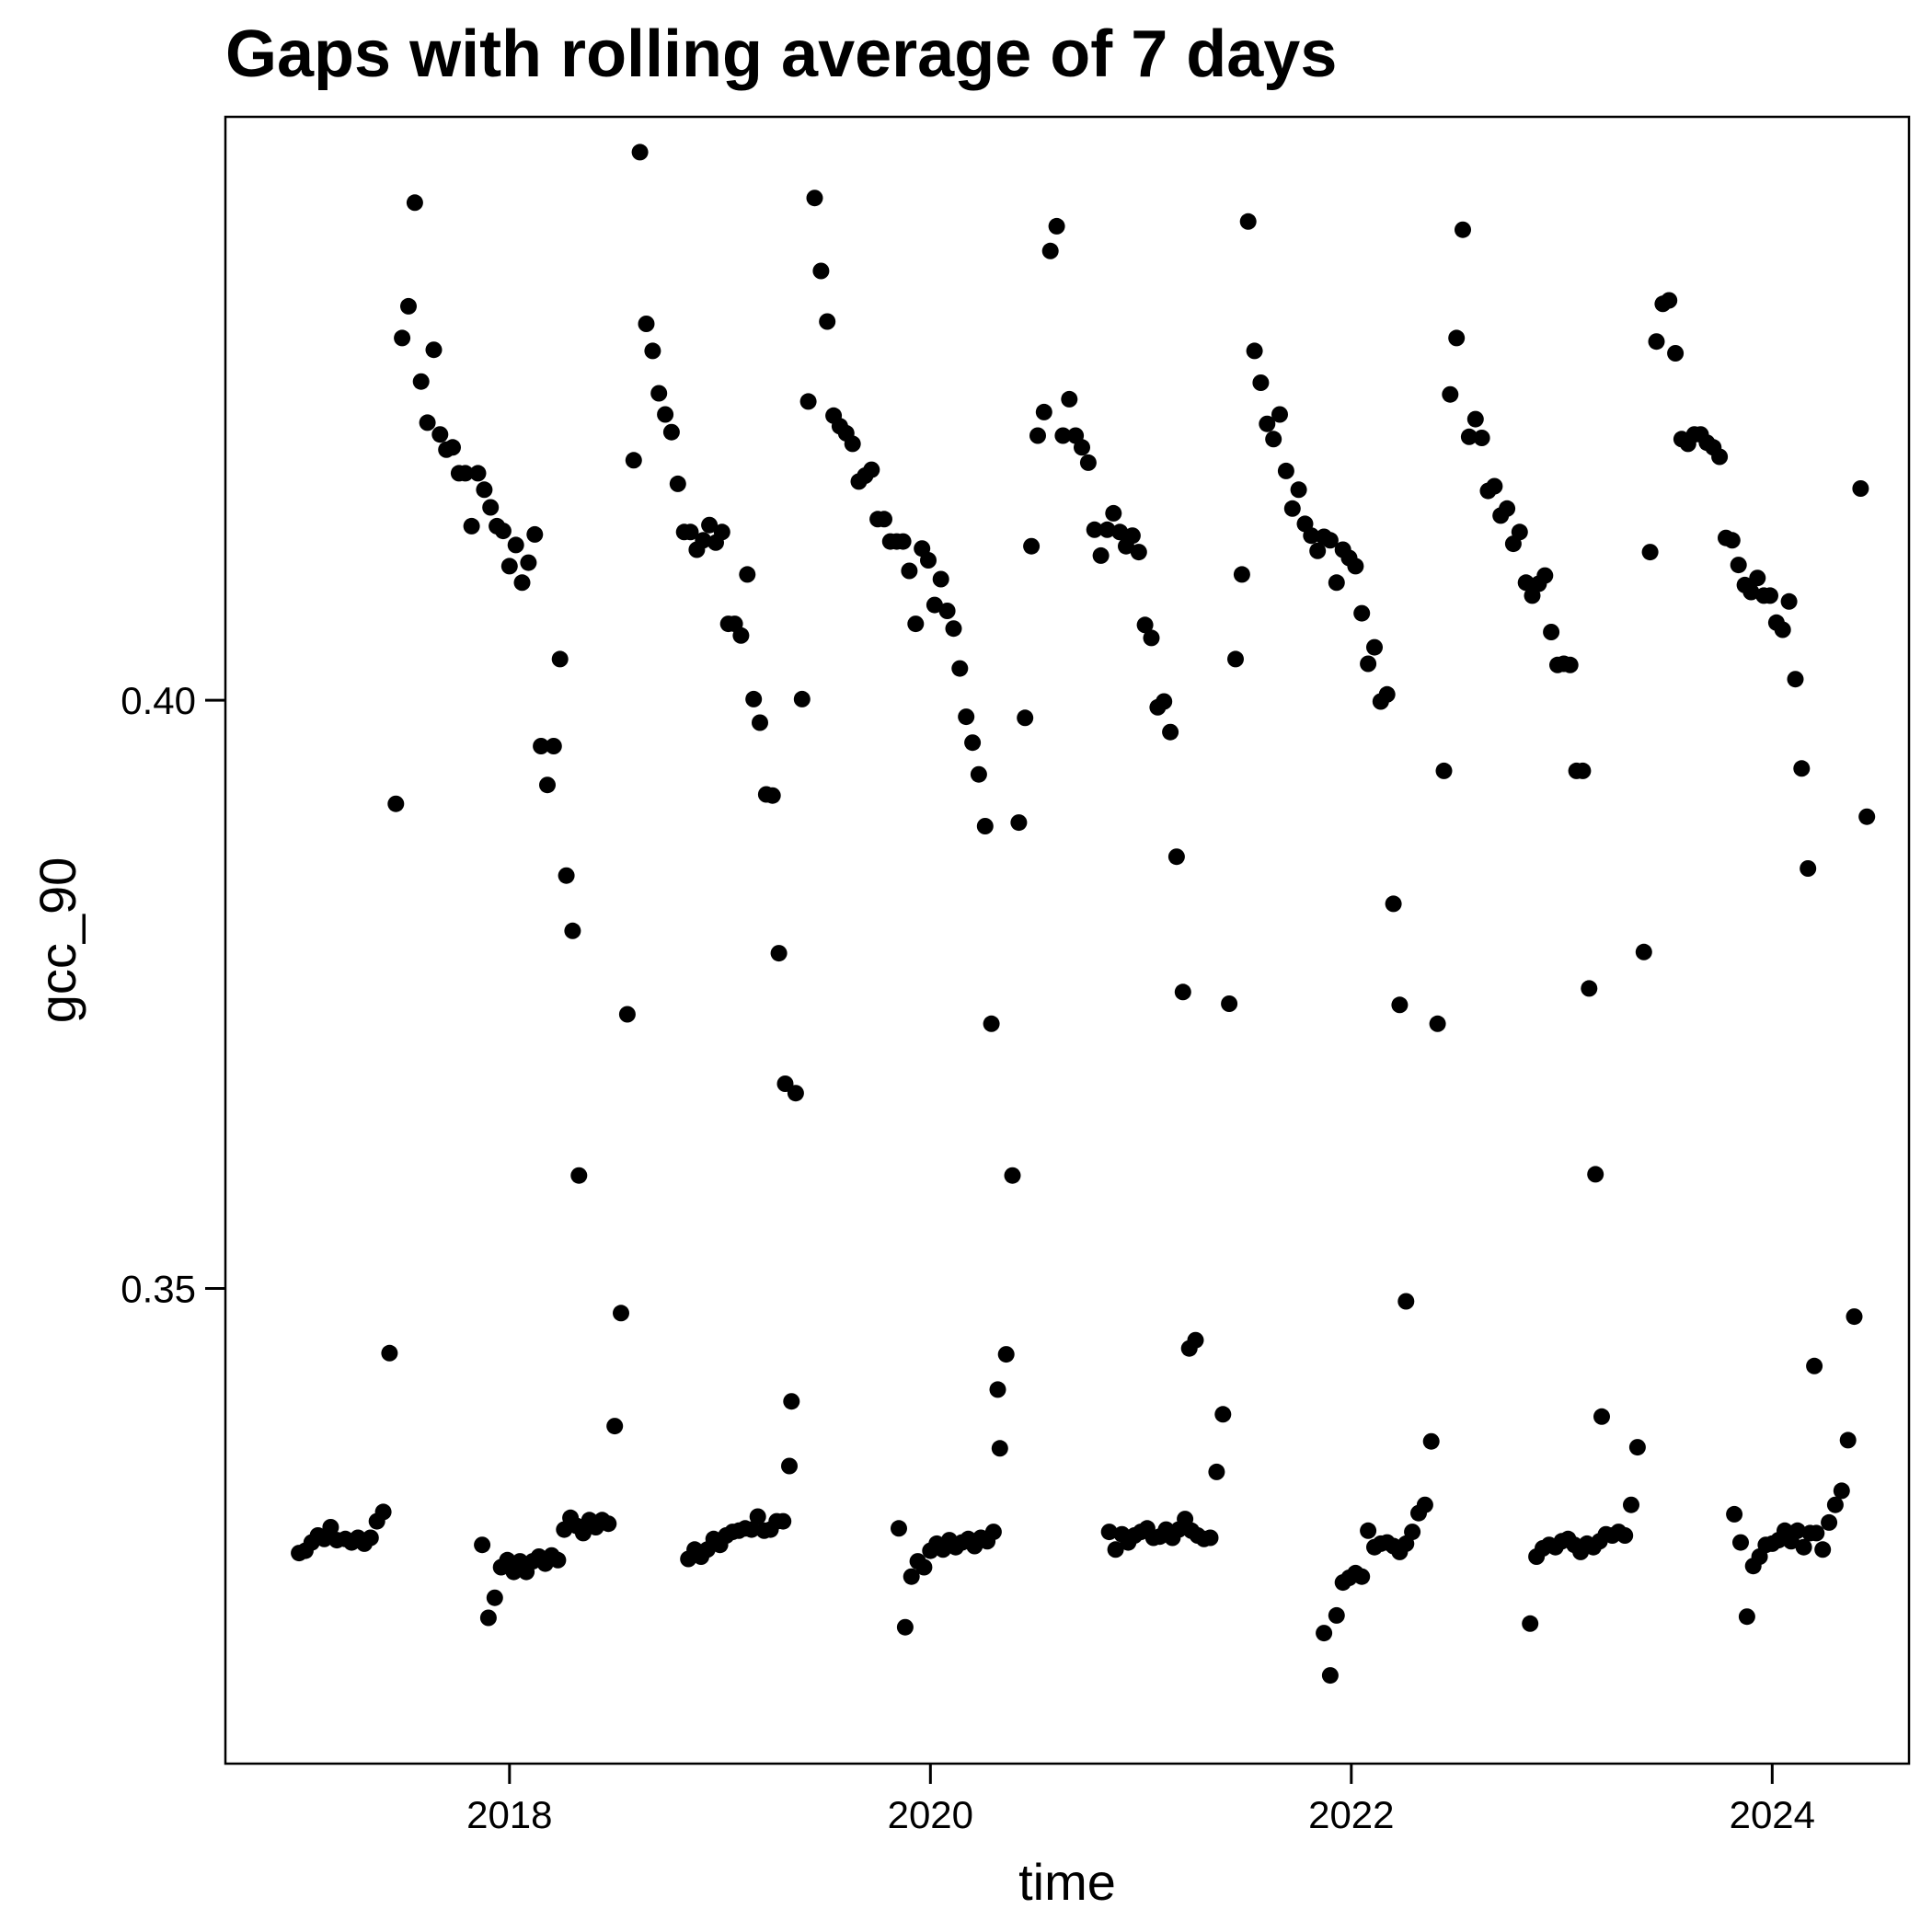 The height and width of the screenshot is (1932, 1932). What do you see at coordinates (1772, 1814) in the screenshot?
I see `x-tick-label: 2024` at bounding box center [1772, 1814].